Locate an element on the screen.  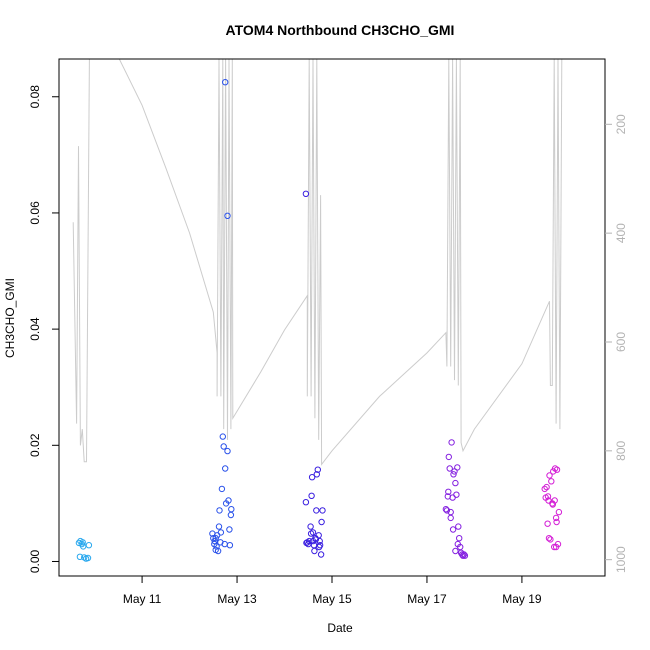
x-tick-label: May 11 is located at coordinates (142, 599).